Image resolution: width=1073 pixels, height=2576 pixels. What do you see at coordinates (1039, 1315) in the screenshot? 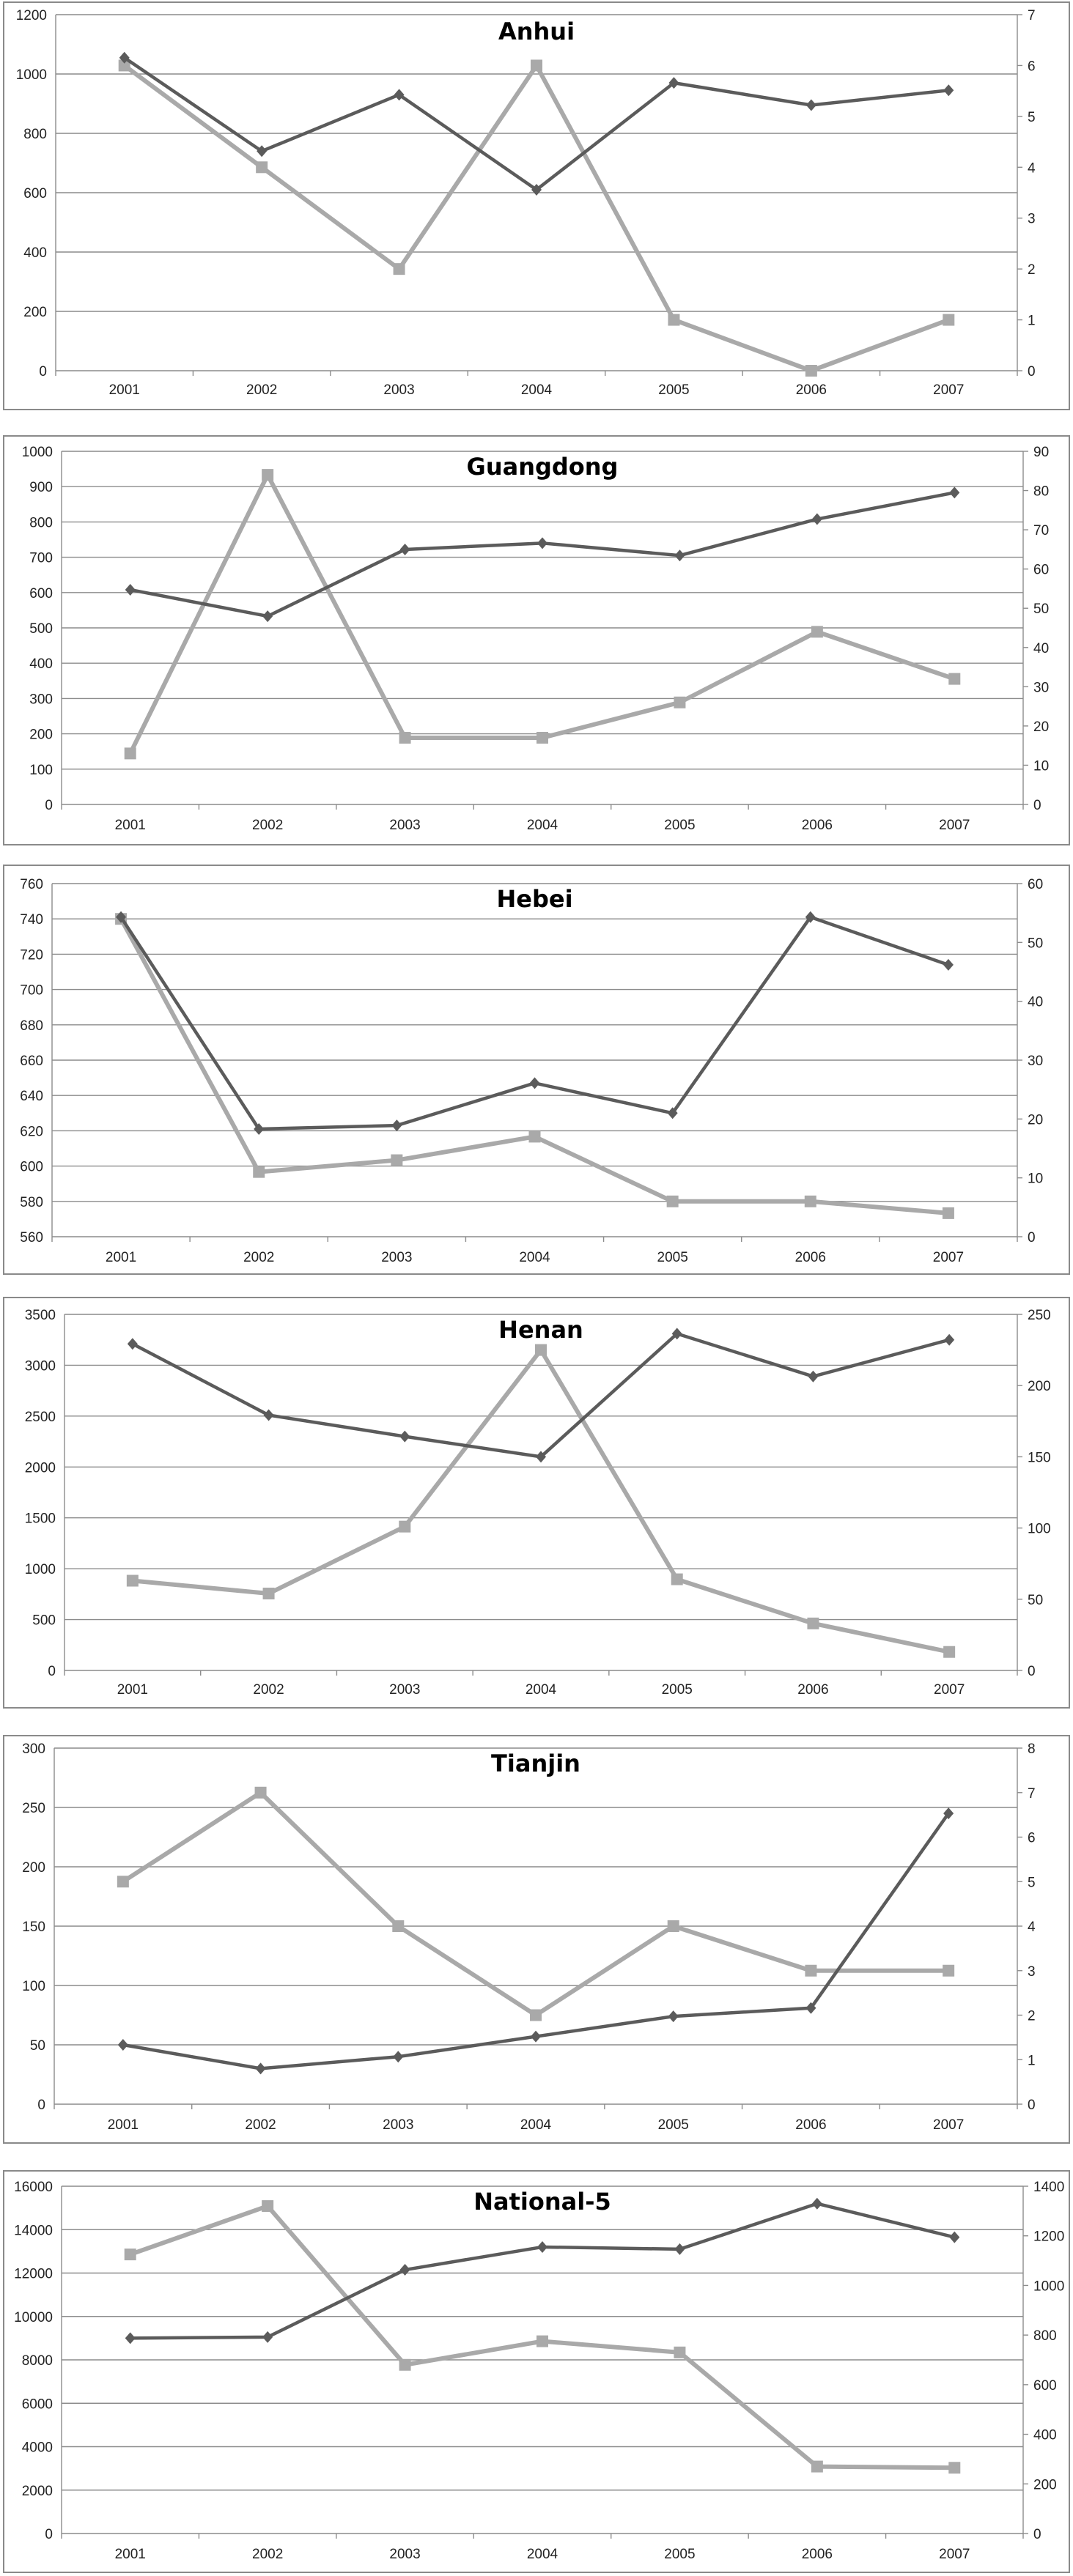
I see `y-right-tick-label: 250` at bounding box center [1039, 1315].